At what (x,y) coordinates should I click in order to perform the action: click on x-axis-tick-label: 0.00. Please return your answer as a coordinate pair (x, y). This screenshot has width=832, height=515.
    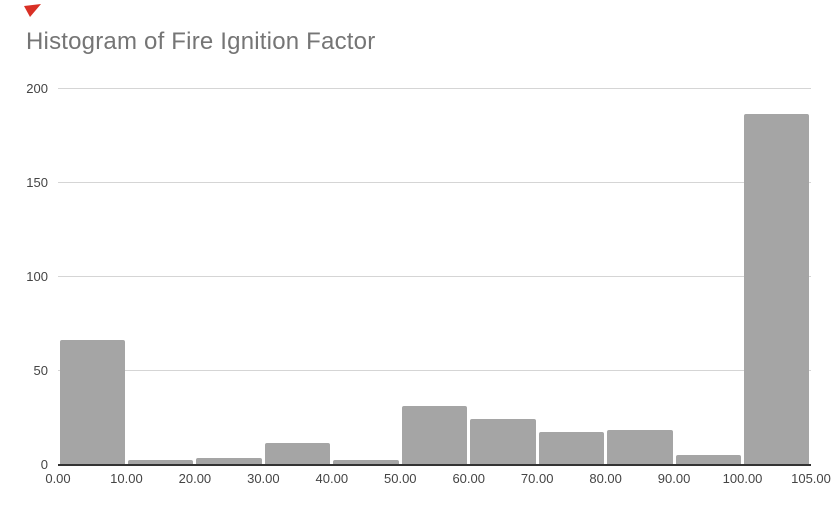
    Looking at the image, I should click on (58, 478).